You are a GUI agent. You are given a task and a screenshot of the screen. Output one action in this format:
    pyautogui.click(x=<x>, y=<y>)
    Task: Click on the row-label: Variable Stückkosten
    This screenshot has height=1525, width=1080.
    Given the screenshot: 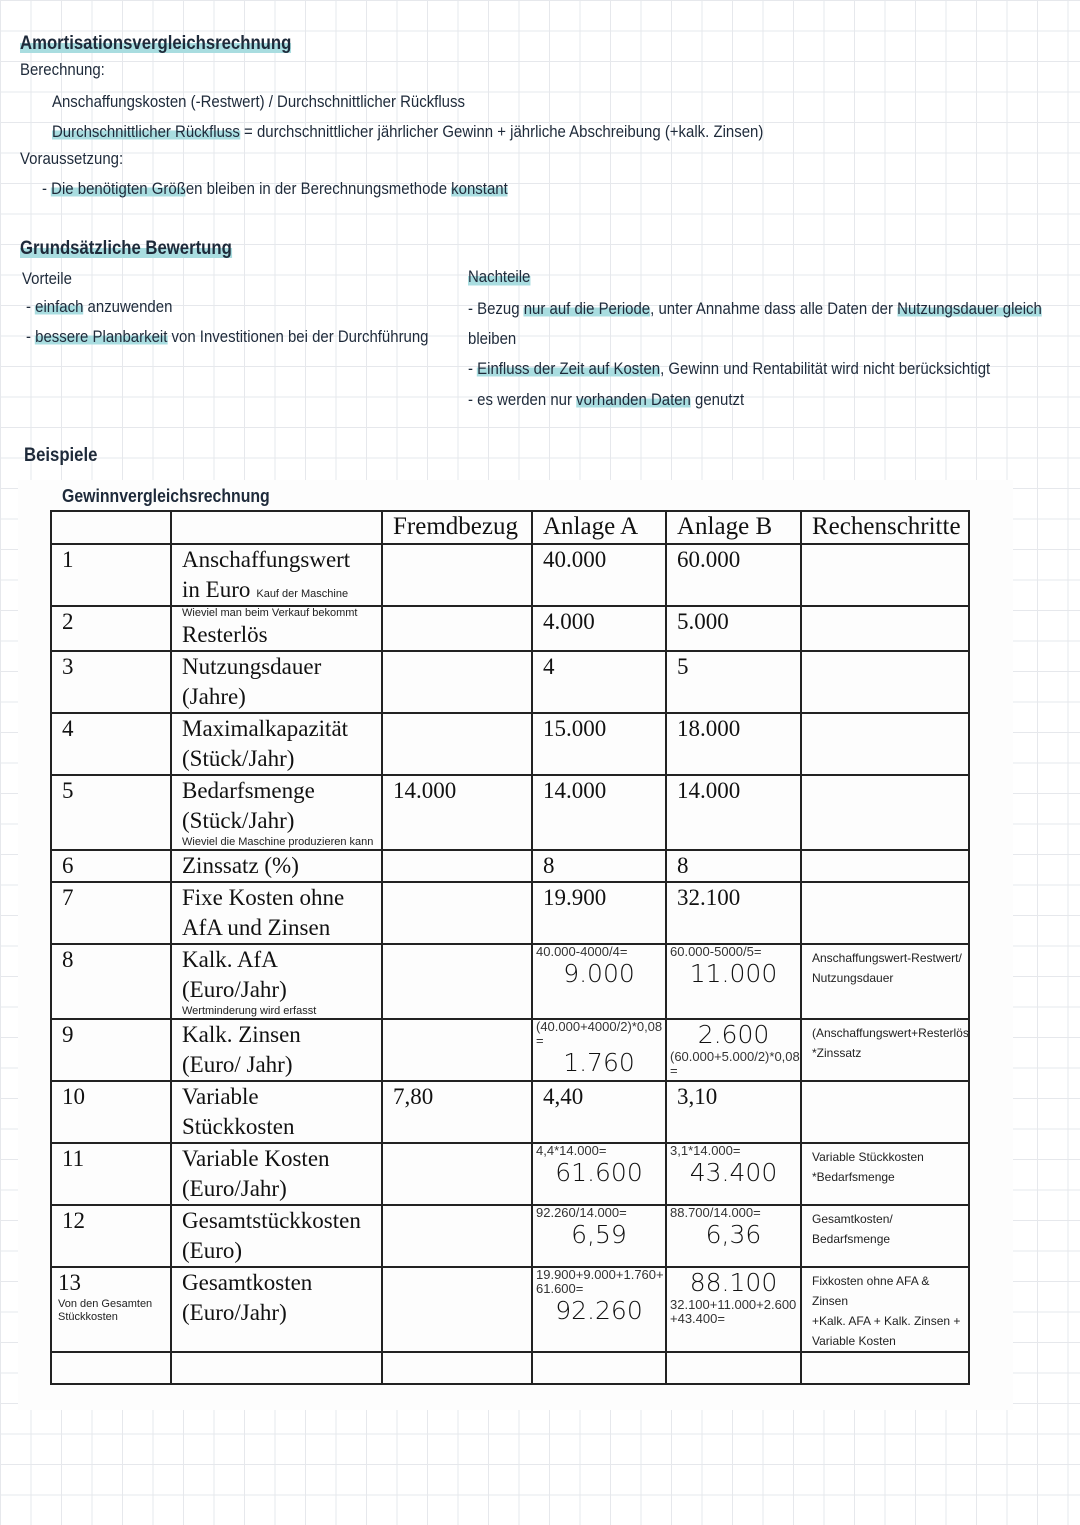 What is the action you would take?
    pyautogui.click(x=238, y=1111)
    